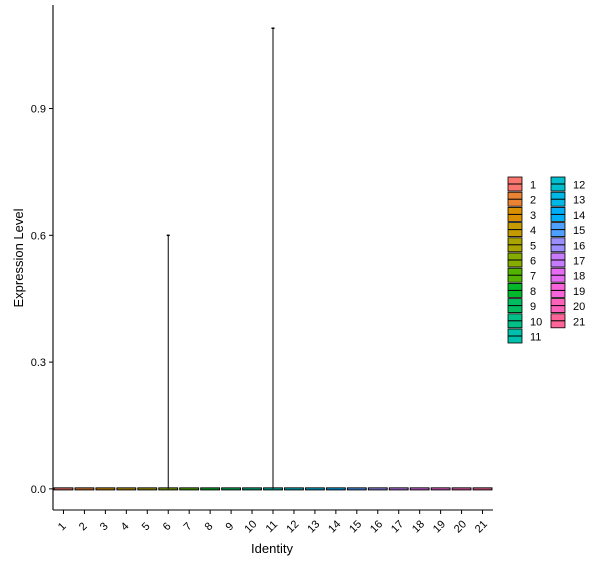  Describe the element at coordinates (579, 201) in the screenshot. I see `legend-label: 13` at that location.